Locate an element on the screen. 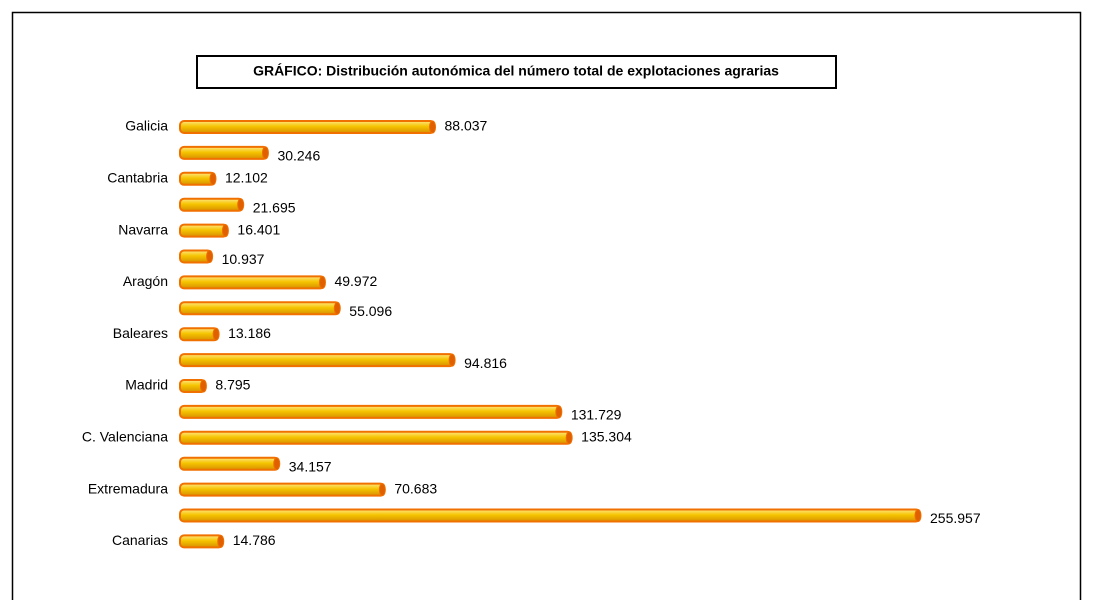 This screenshot has height=600, width=1093. title-box is located at coordinates (516, 72).